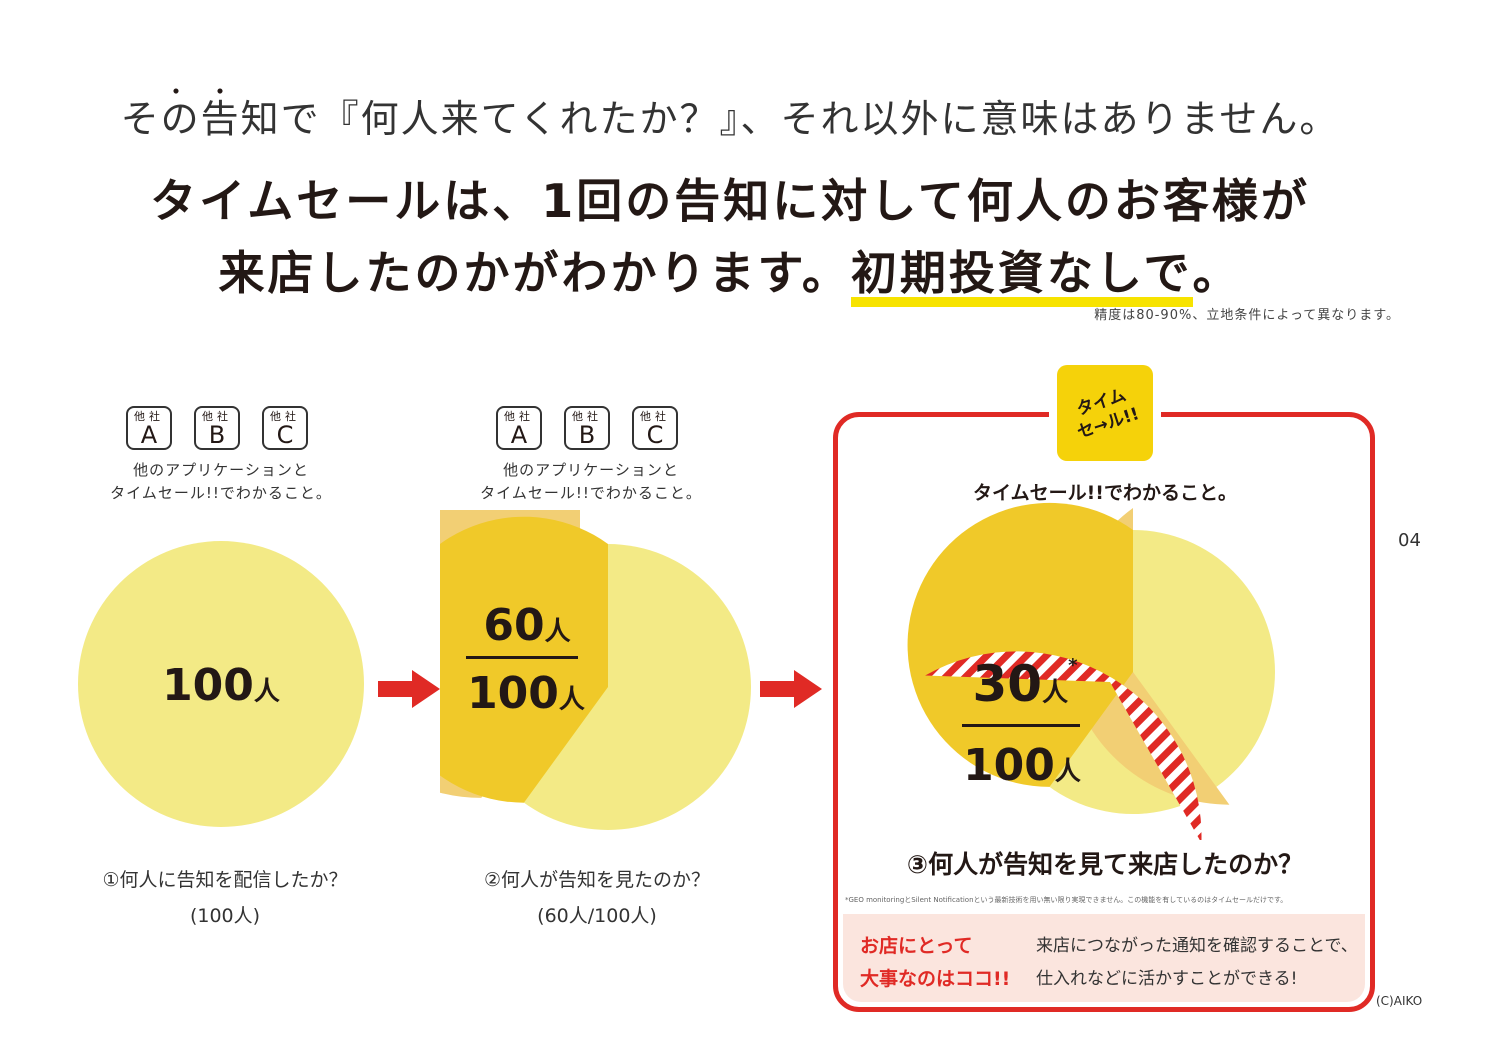  Describe the element at coordinates (597, 898) in the screenshot. I see `step2-caption: ②何人が告知を見たのか？ (60人/100人)` at that location.